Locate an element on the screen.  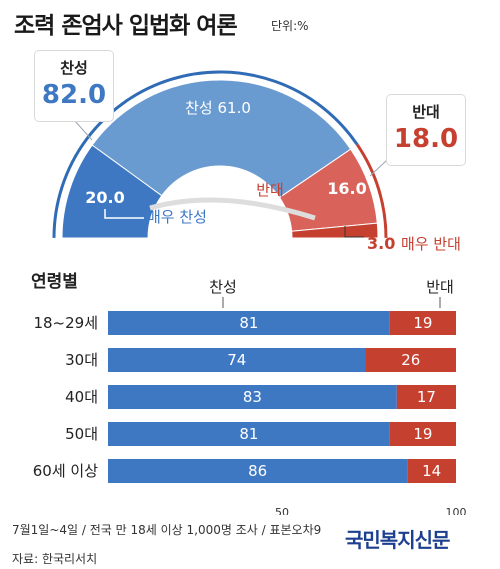
oppose-total-value: 18.0 is located at coordinates (426, 139).